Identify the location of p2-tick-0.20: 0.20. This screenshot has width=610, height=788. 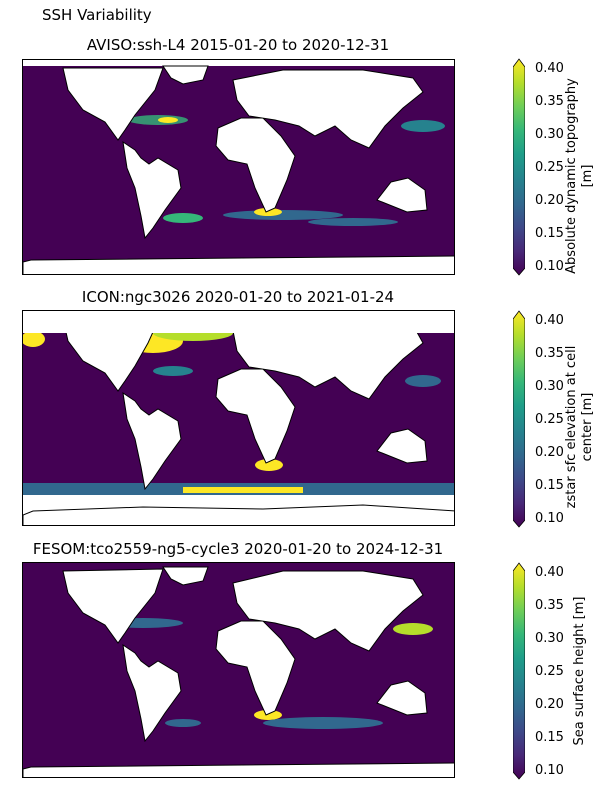
(549, 452).